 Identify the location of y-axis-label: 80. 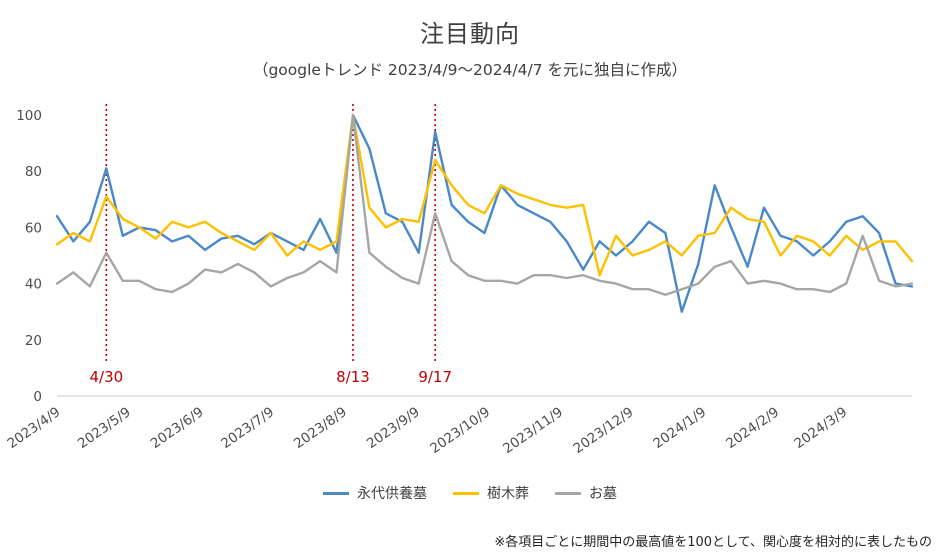
(33, 172).